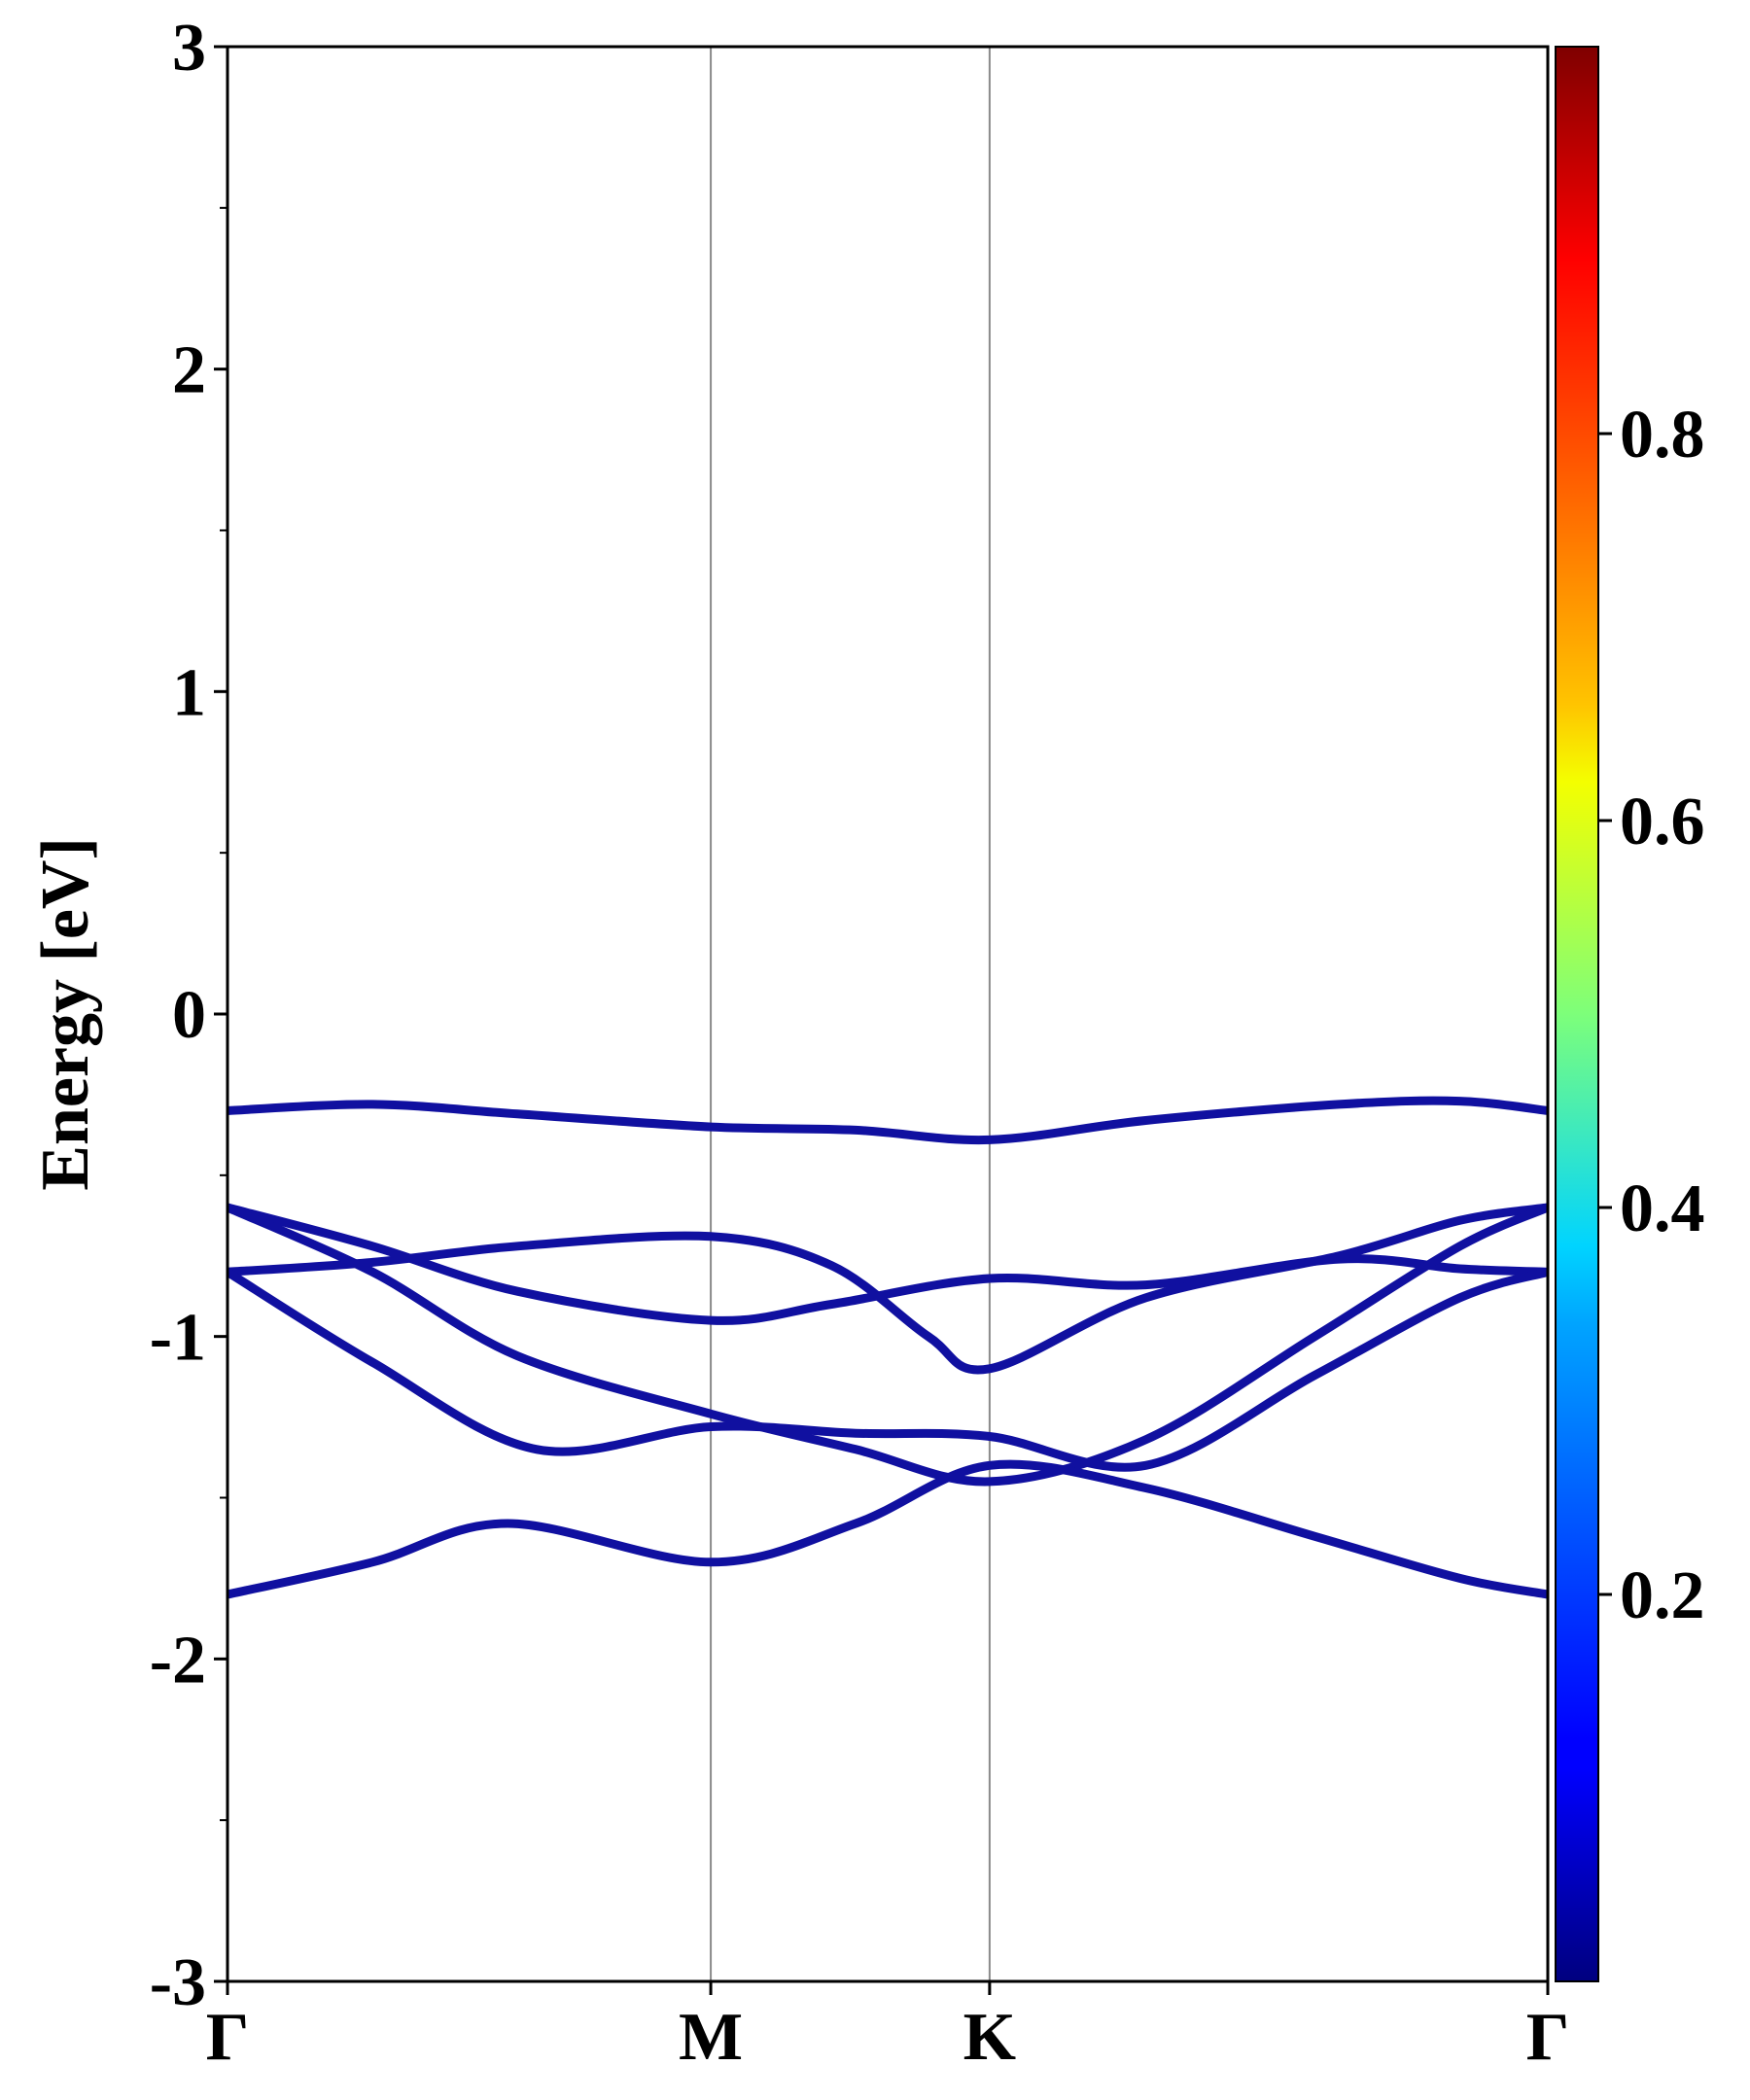 The height and width of the screenshot is (2100, 1750). Describe the element at coordinates (1651, 1015) in the screenshot. I see `colorbar-ticks: 0.2 0.4 0.6 0.8` at that location.